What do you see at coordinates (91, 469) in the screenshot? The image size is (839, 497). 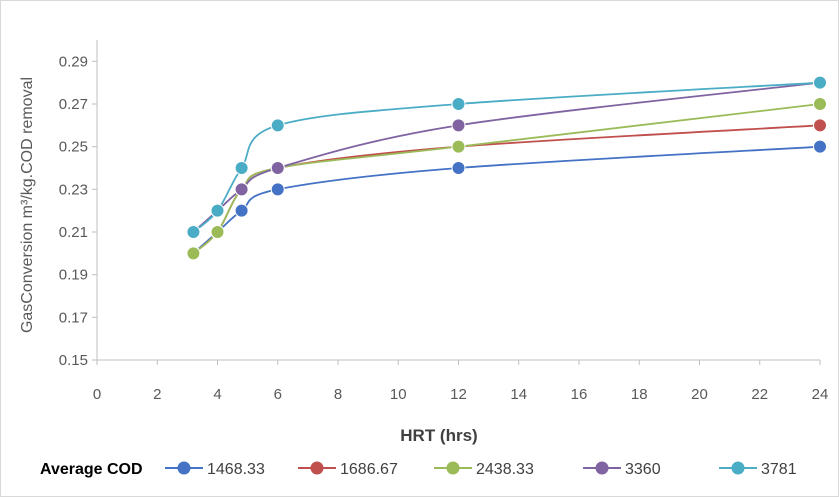 I see `legend-title: Average COD` at bounding box center [91, 469].